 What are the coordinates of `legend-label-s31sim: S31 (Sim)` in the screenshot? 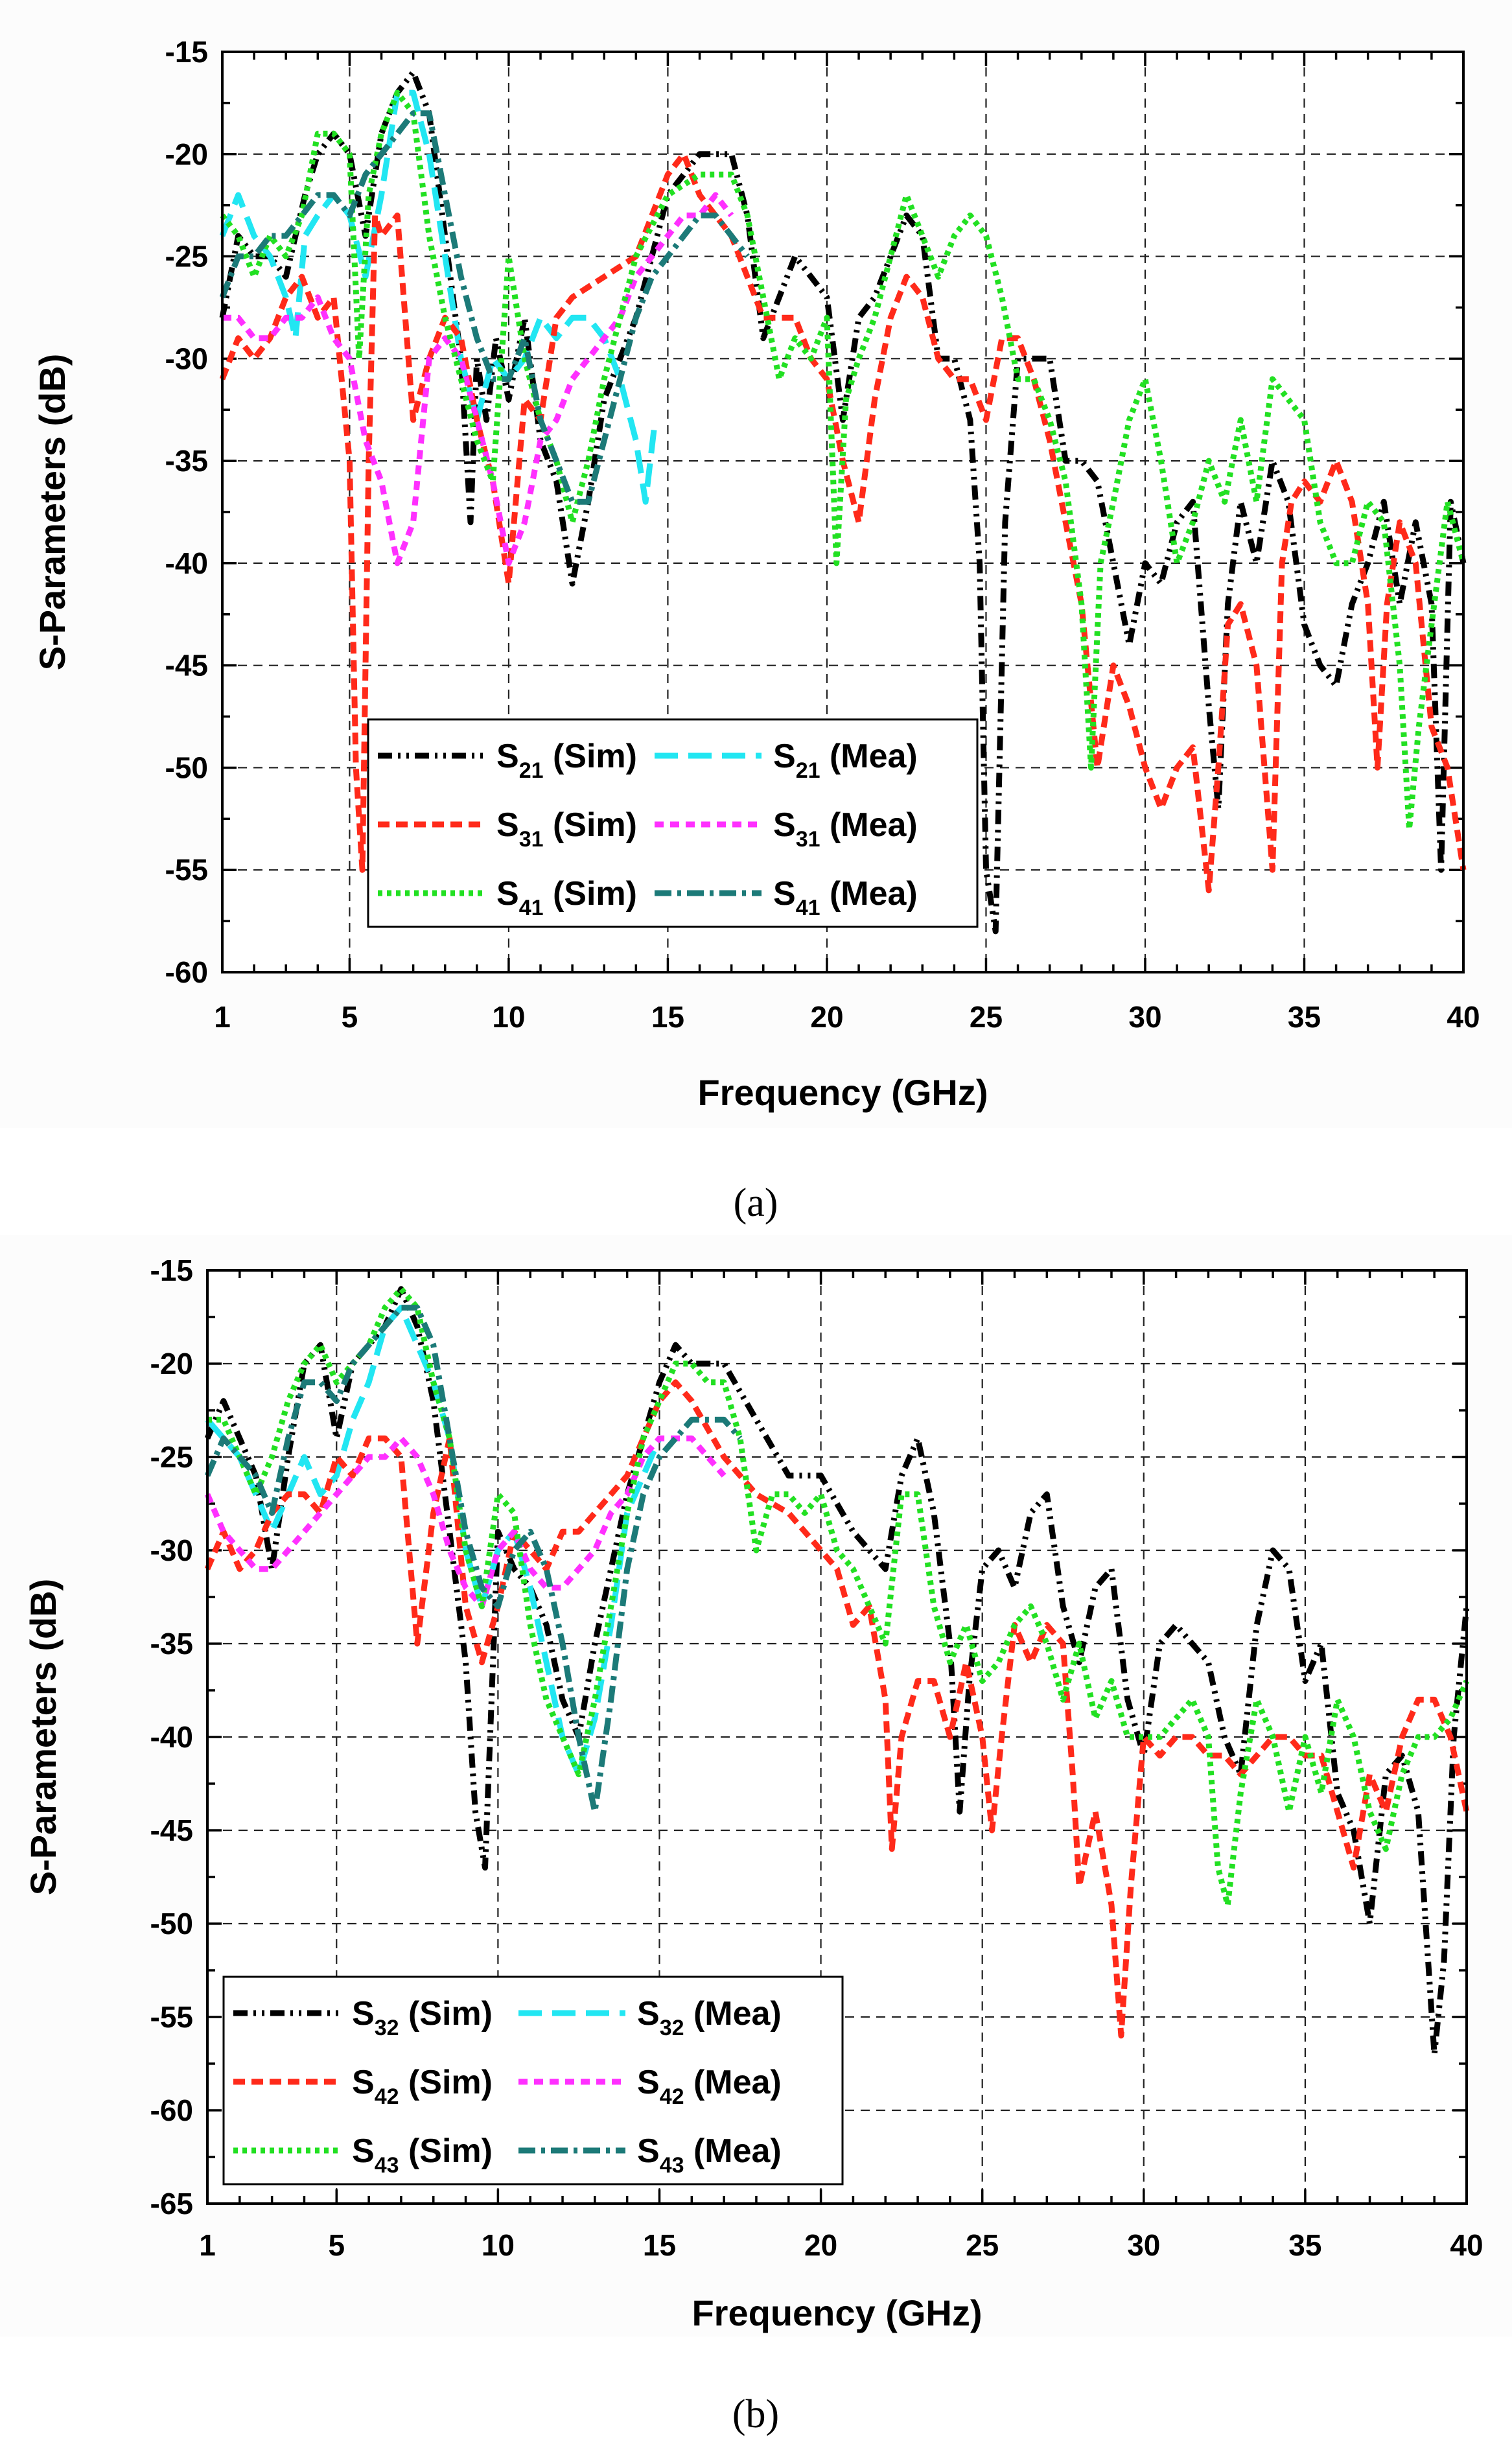 It's located at (566, 829).